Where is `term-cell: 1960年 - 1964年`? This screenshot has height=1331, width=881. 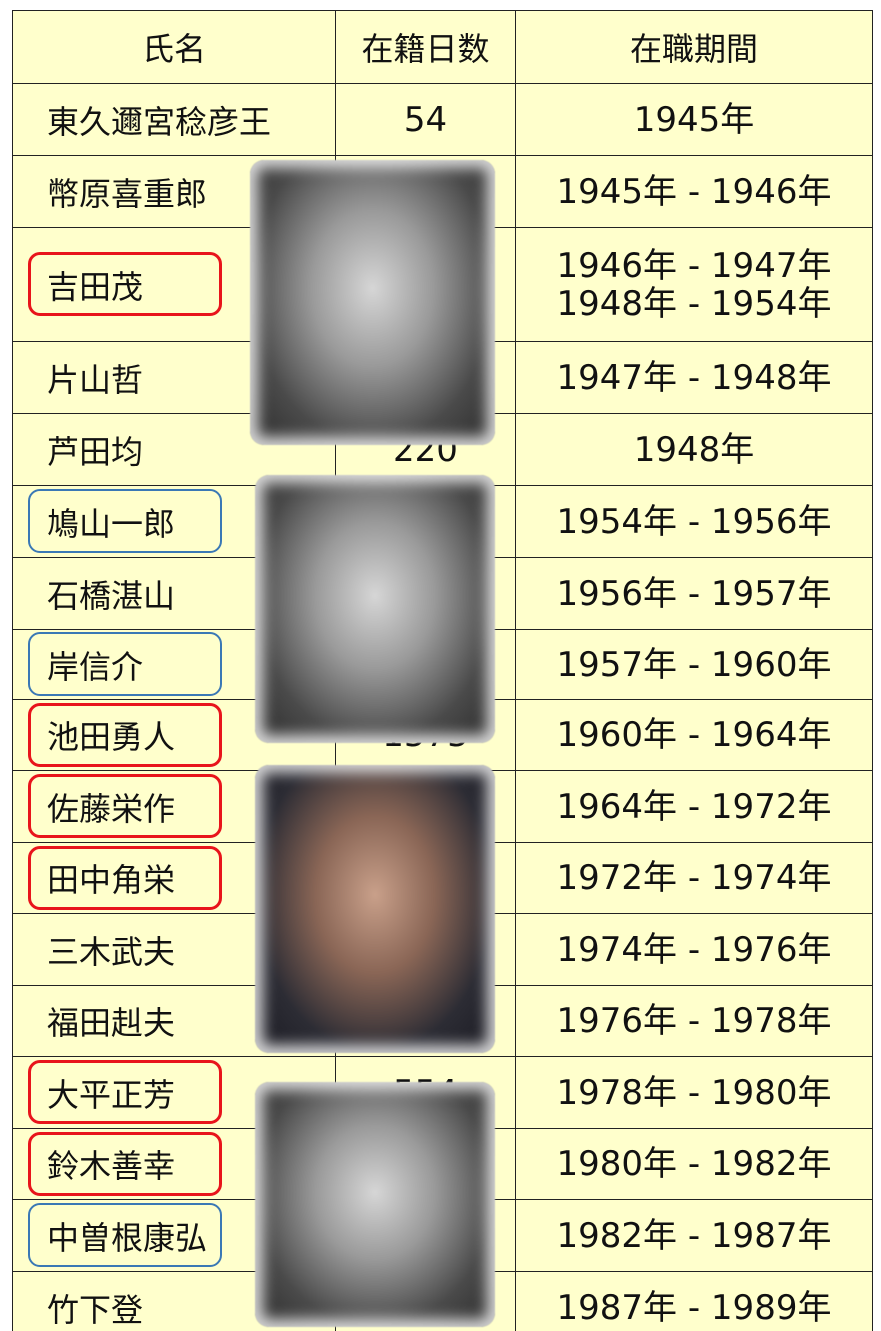
term-cell: 1960年 - 1964年 is located at coordinates (694, 735).